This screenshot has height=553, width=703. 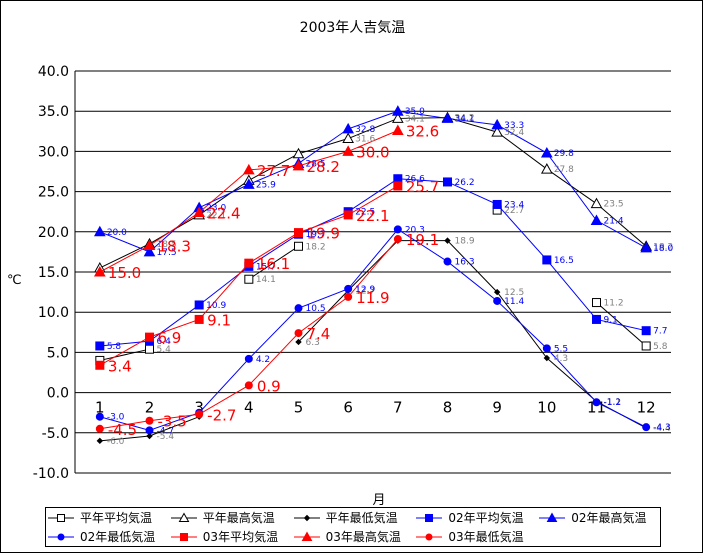 I want to click on data-label: 14.1, so click(x=266, y=280).